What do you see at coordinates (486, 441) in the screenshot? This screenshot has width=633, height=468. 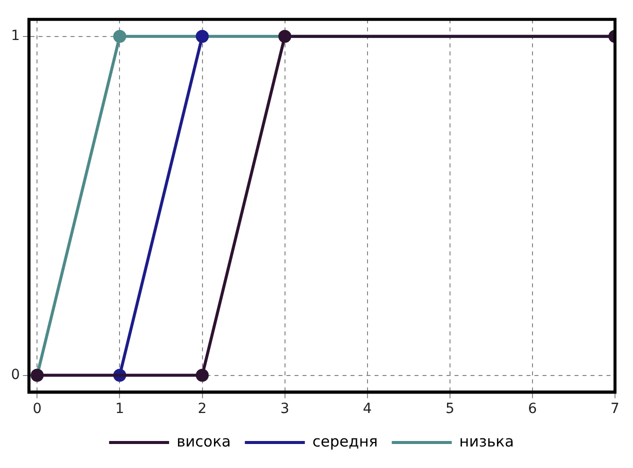 I see `legend-label: низька` at bounding box center [486, 441].